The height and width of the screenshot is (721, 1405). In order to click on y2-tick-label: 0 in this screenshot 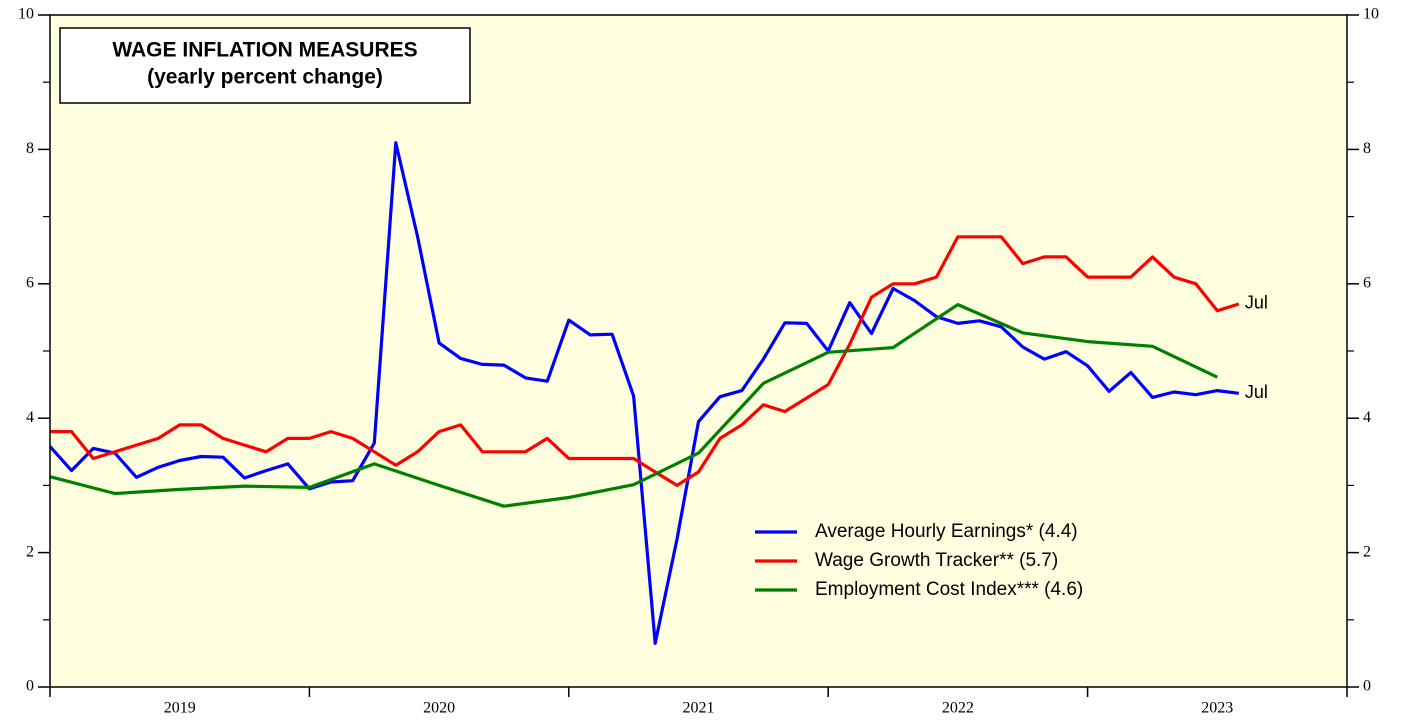, I will do `click(1367, 686)`.